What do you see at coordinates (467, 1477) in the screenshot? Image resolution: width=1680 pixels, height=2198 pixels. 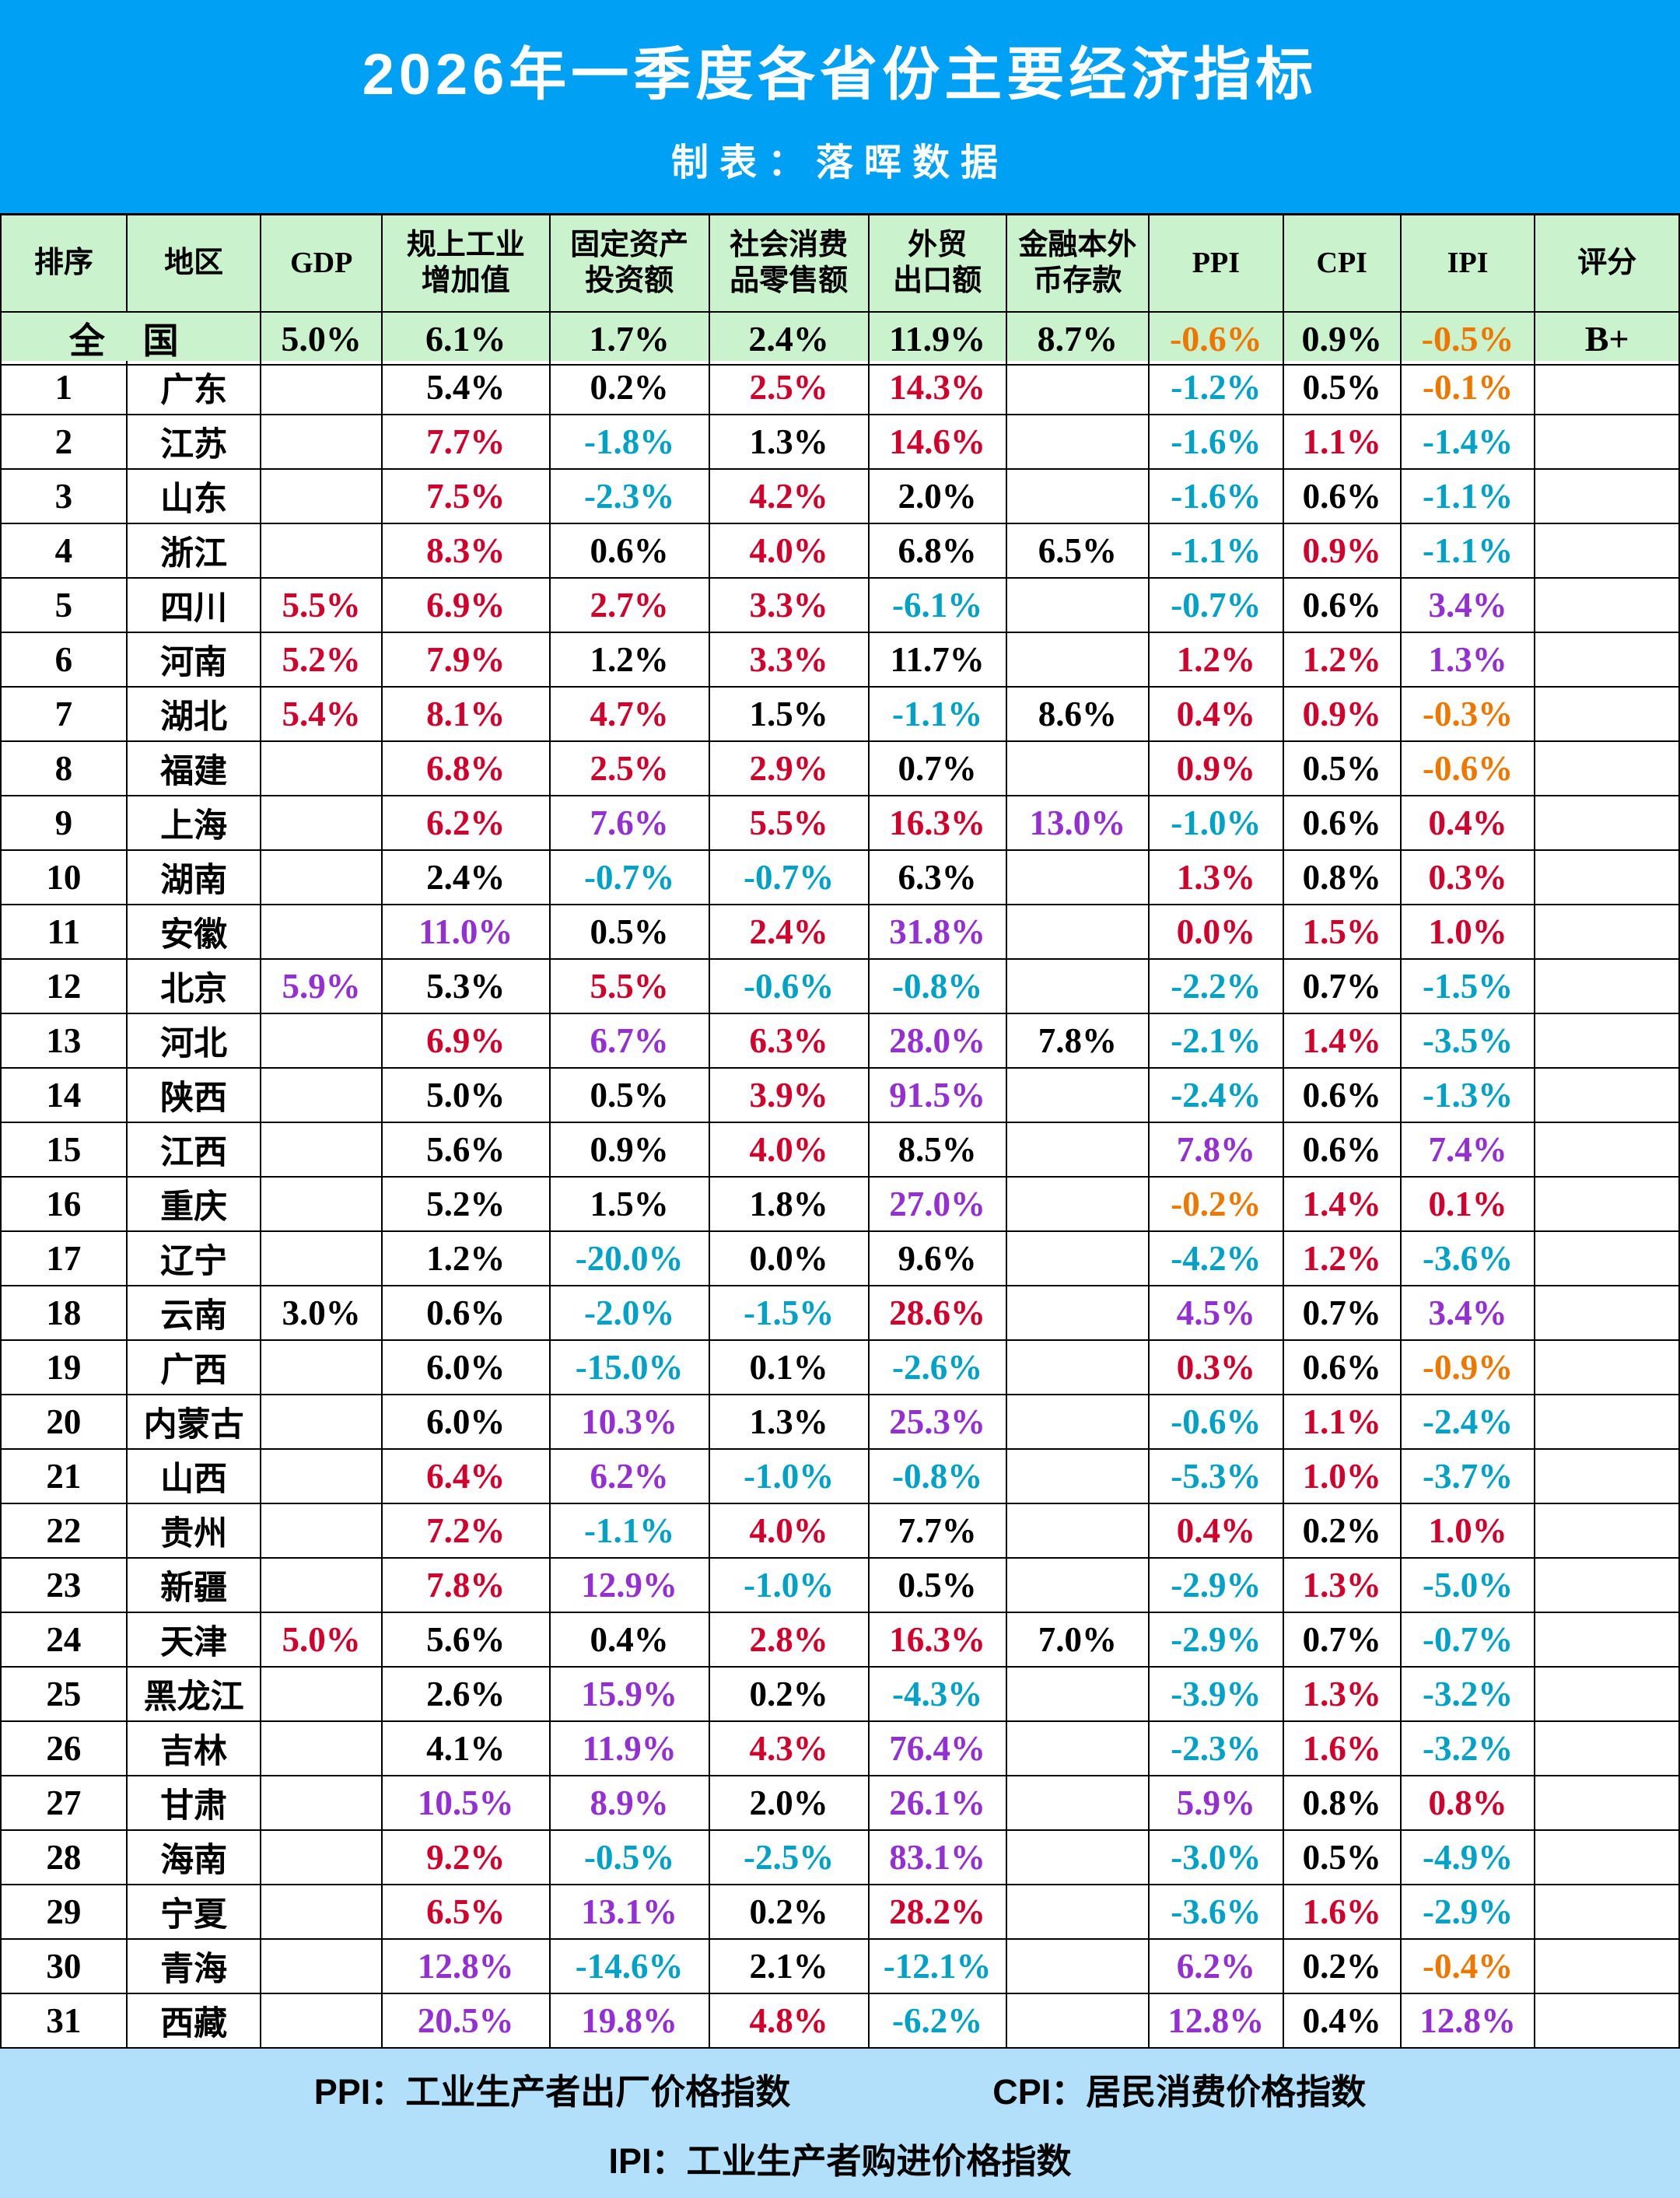 I see `value-cell: 6.4%` at bounding box center [467, 1477].